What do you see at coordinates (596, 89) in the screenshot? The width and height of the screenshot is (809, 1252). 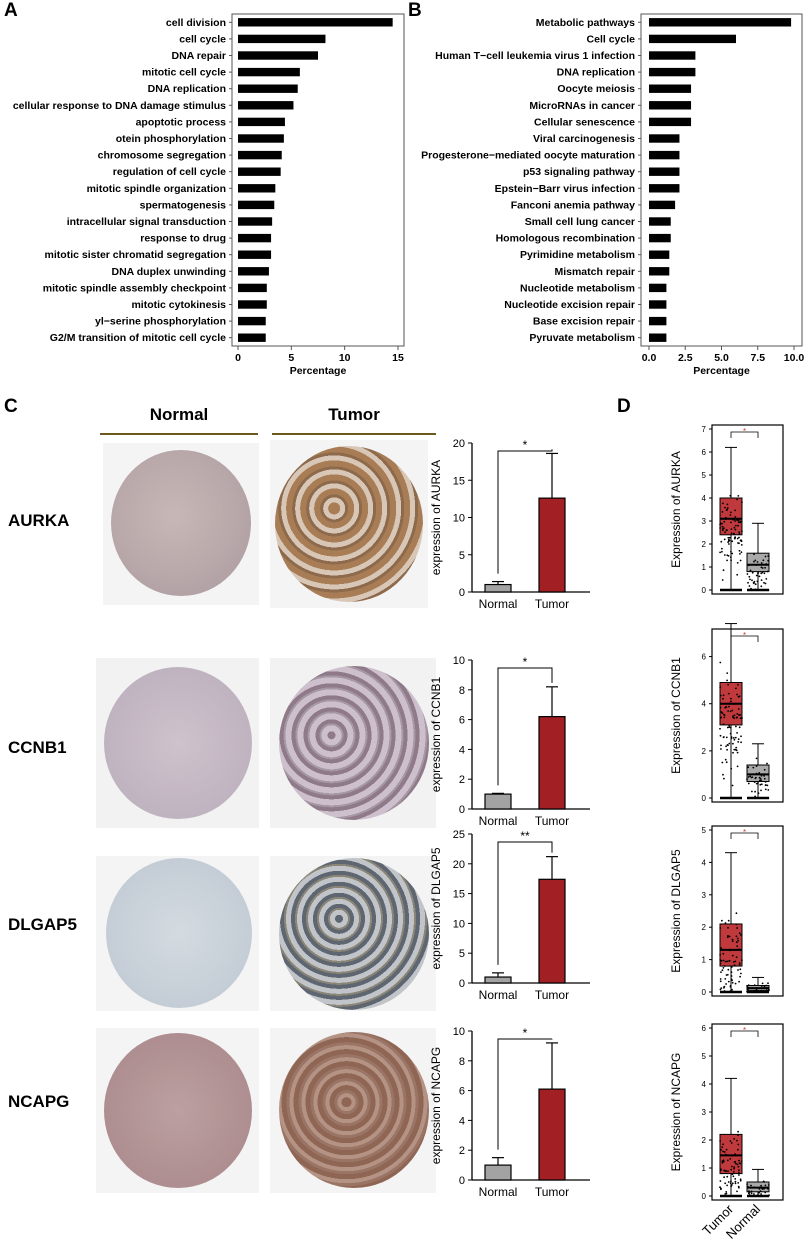 I see `category-label: Oocyte meiosis` at bounding box center [596, 89].